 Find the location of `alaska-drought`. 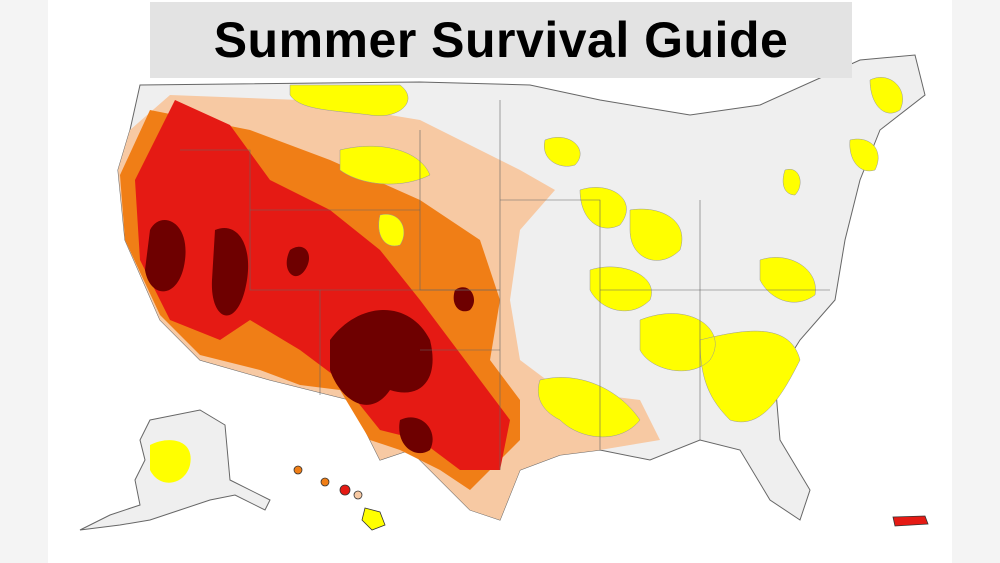

alaska-drought is located at coordinates (170, 461).